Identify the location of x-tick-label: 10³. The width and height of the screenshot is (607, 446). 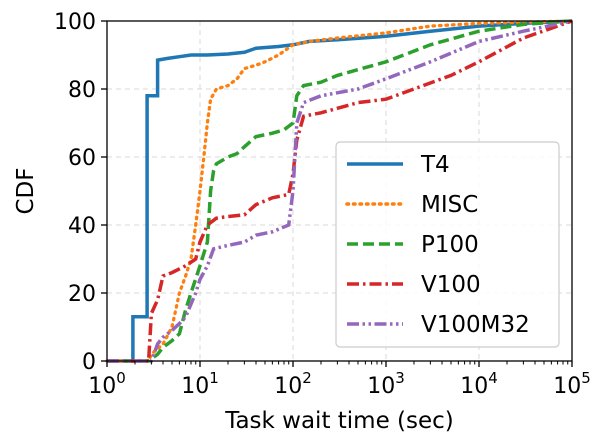
(386, 384).